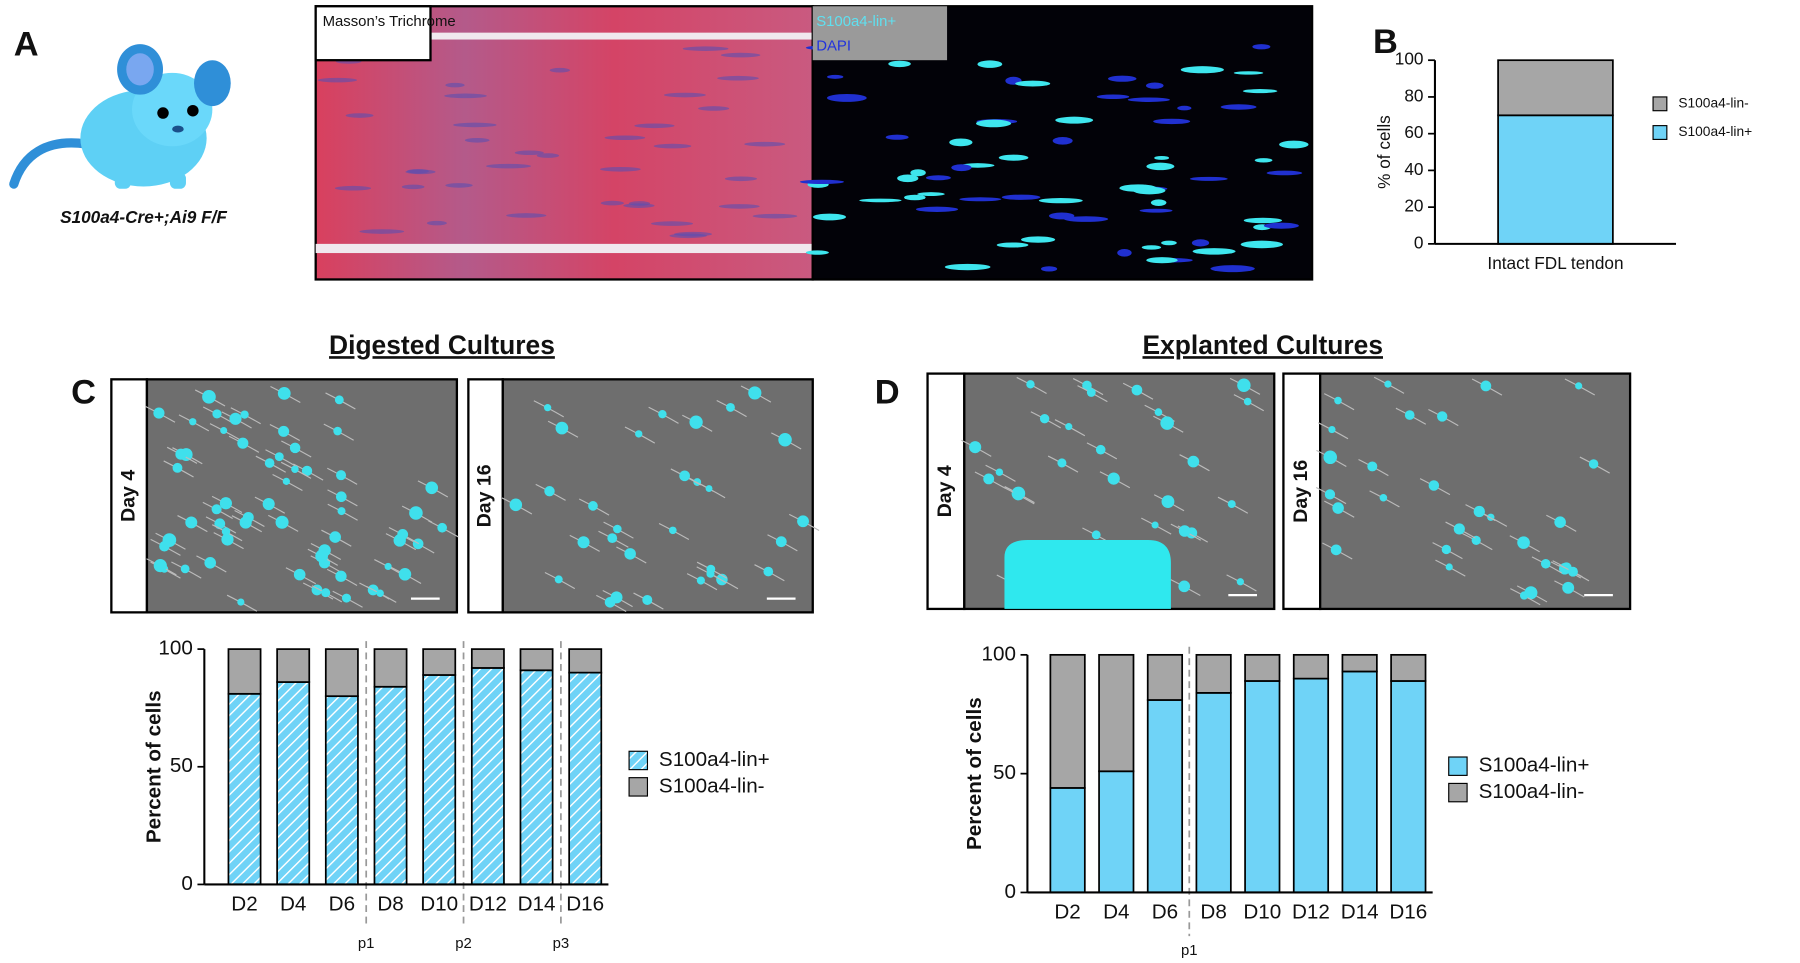 The height and width of the screenshot is (963, 1800). What do you see at coordinates (26, 45) in the screenshot?
I see `panel-letter: A` at bounding box center [26, 45].